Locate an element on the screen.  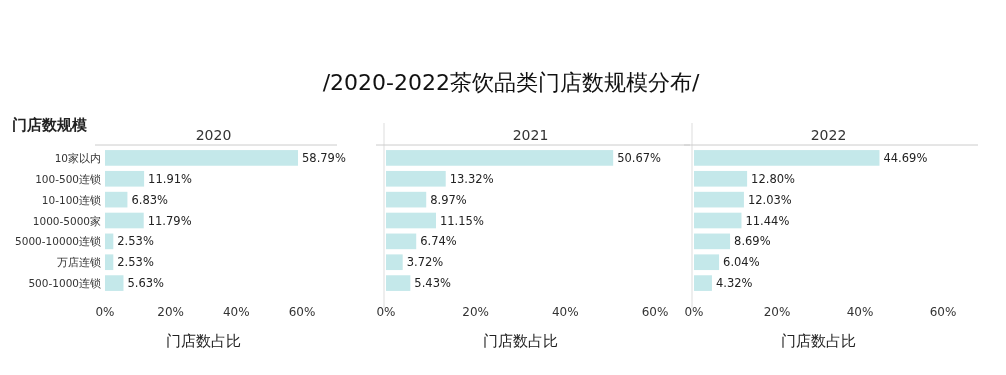
data-label: 11.44% is located at coordinates (767, 220).